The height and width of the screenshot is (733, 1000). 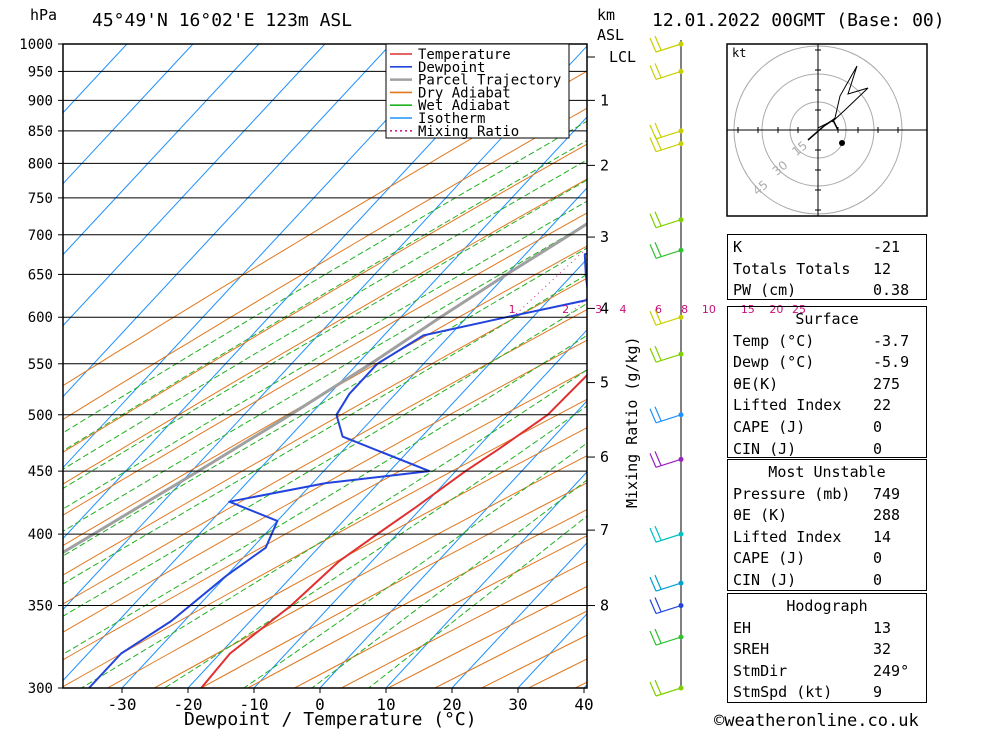 What do you see at coordinates (622, 57) in the screenshot?
I see `km-tick-label: LCL` at bounding box center [622, 57].